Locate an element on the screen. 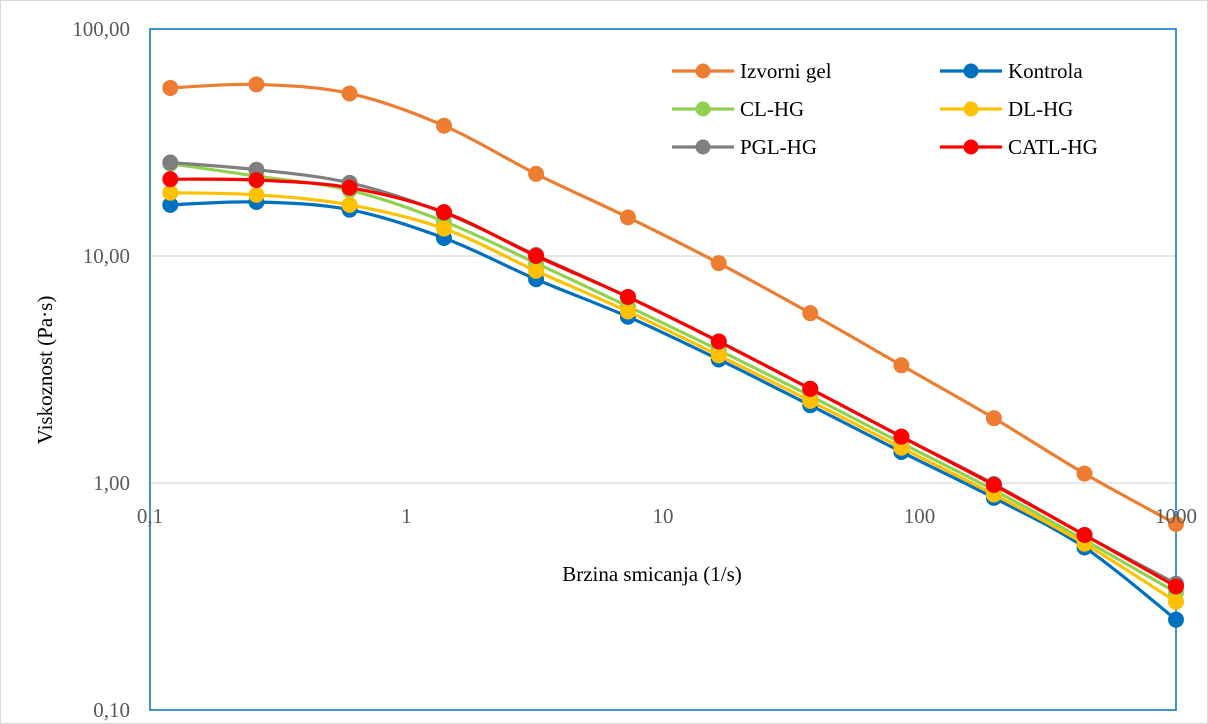 This screenshot has width=1208, height=724. x-tick-label: 10 is located at coordinates (663, 516).